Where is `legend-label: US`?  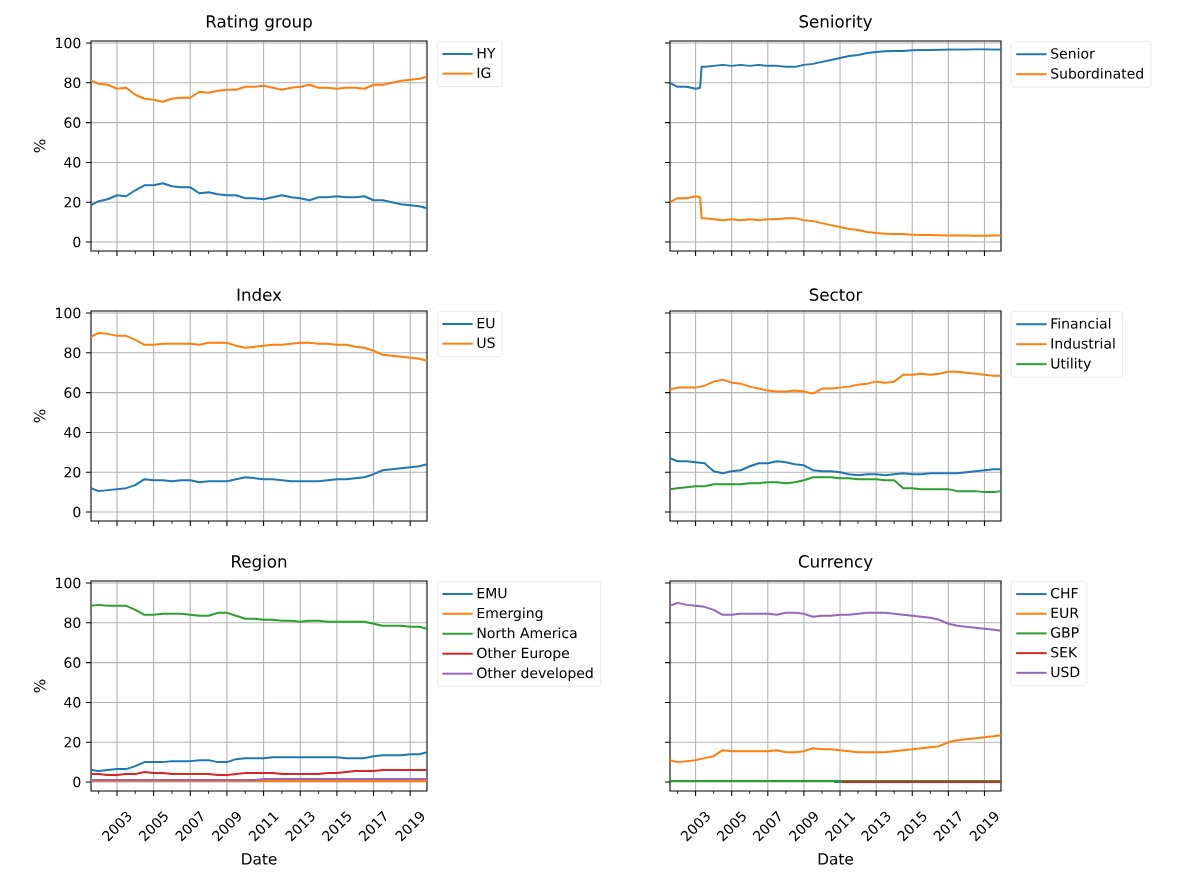 legend-label: US is located at coordinates (486, 343).